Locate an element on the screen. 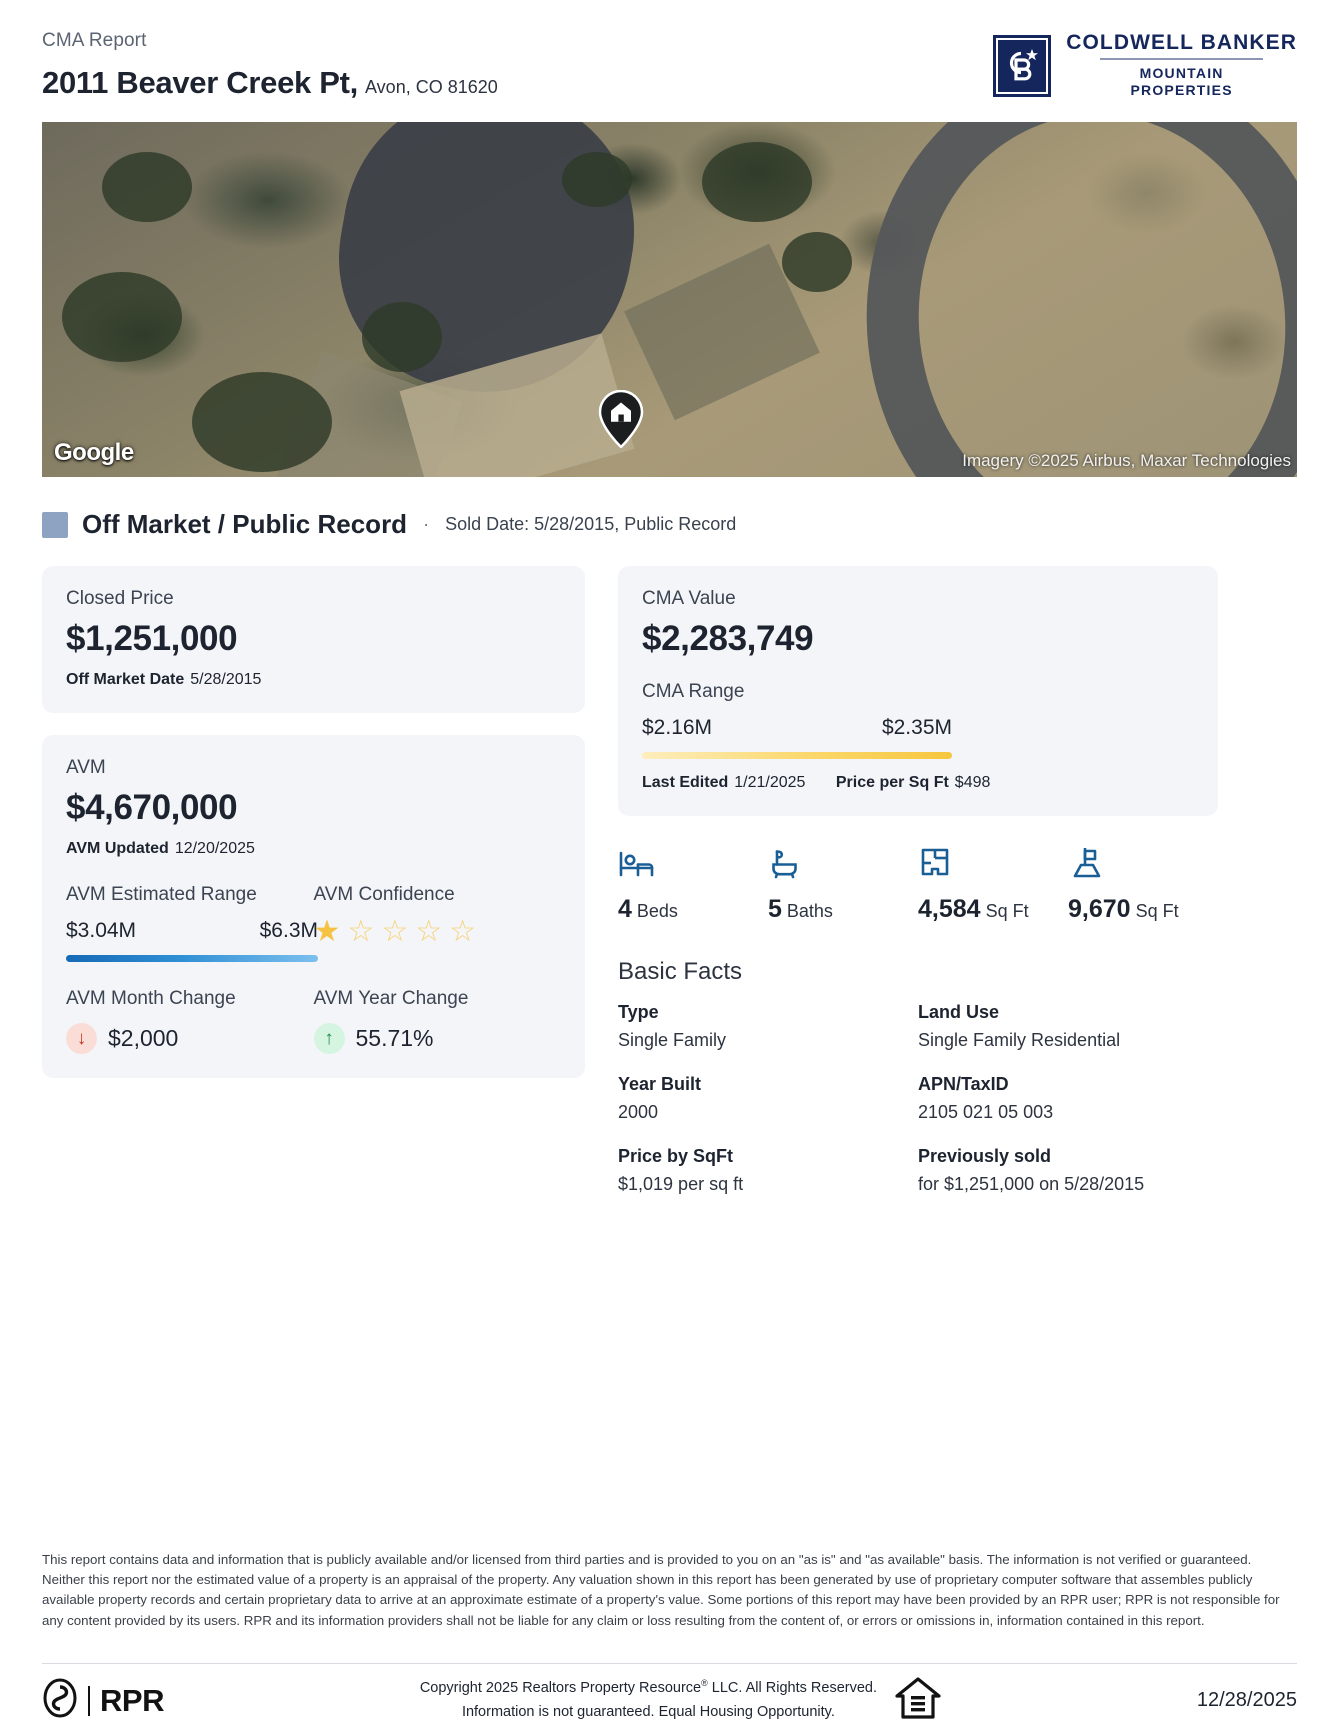  property-stats: 4 Beds 5 Baths is located at coordinates (918, 885).